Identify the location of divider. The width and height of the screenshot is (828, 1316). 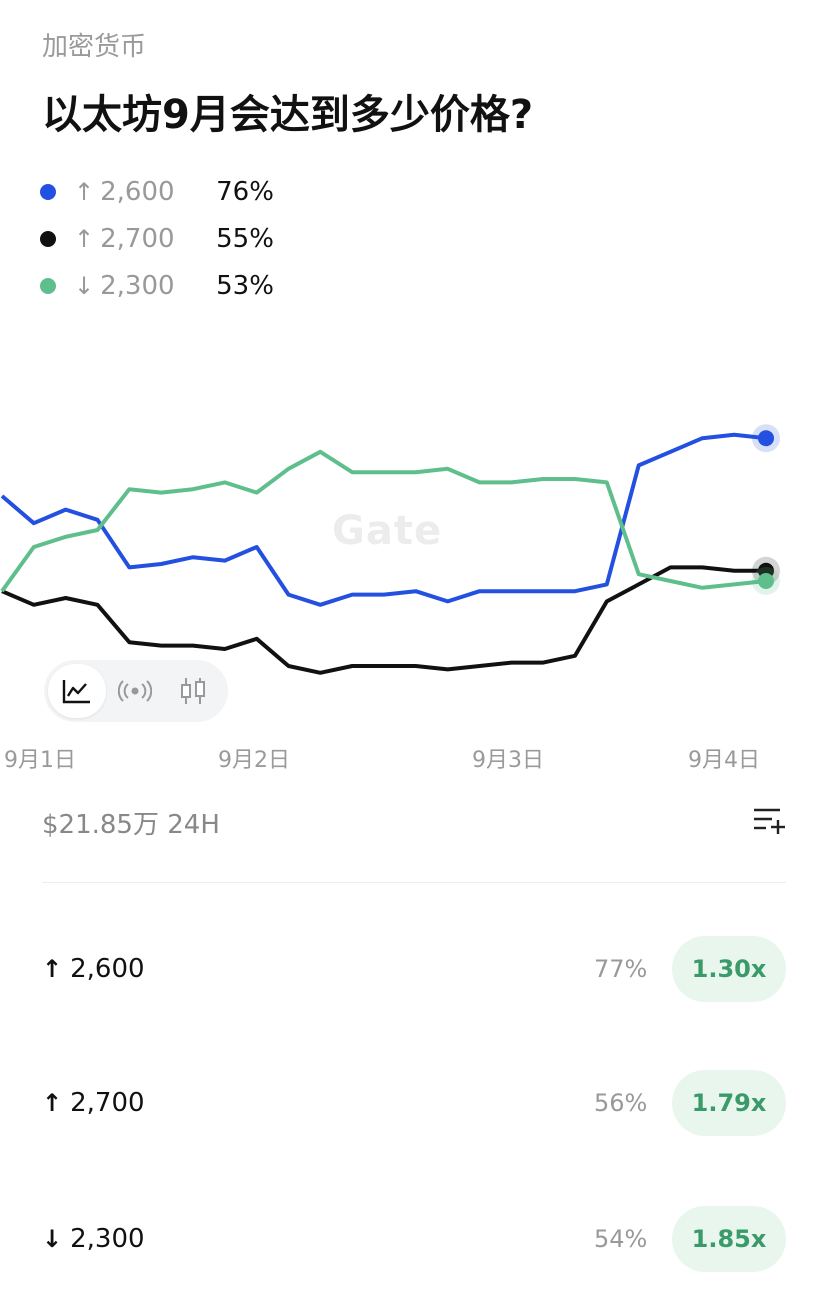
(414, 882).